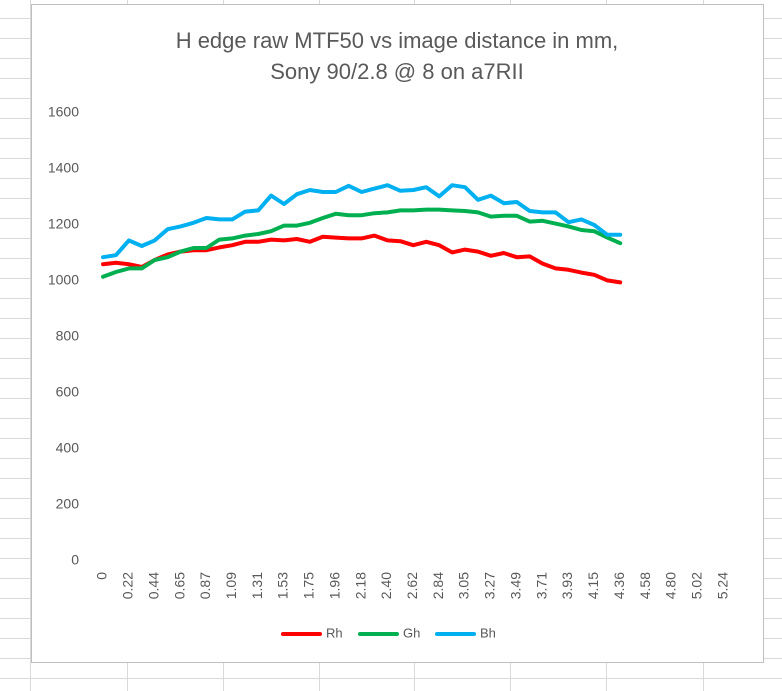 The image size is (782, 691). I want to click on x-tick-label: 5.24, so click(722, 585).